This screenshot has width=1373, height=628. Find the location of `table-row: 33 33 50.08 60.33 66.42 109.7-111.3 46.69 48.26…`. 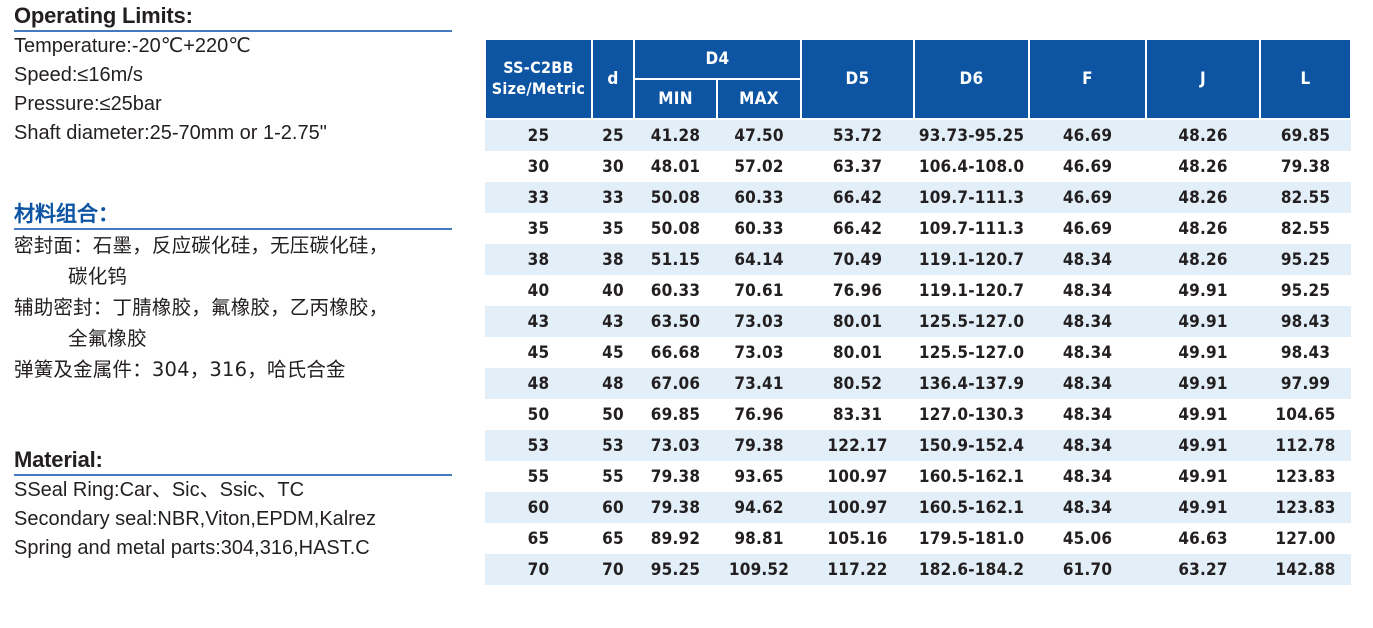

table-row: 33 33 50.08 60.33 66.42 109.7-111.3 46.69 48.26… is located at coordinates (918, 197).